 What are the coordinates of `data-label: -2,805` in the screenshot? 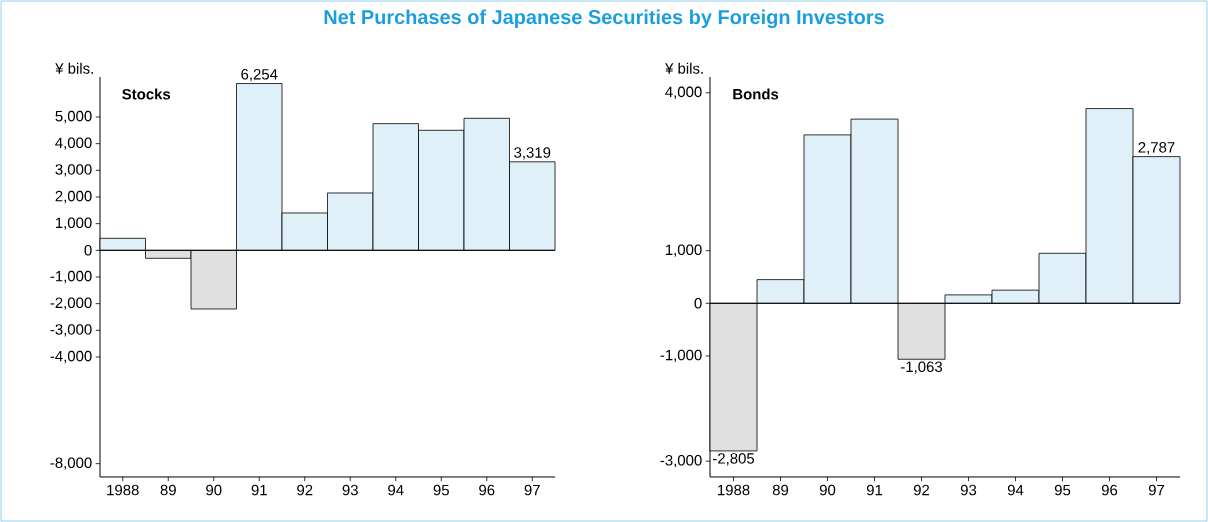 It's located at (733, 459).